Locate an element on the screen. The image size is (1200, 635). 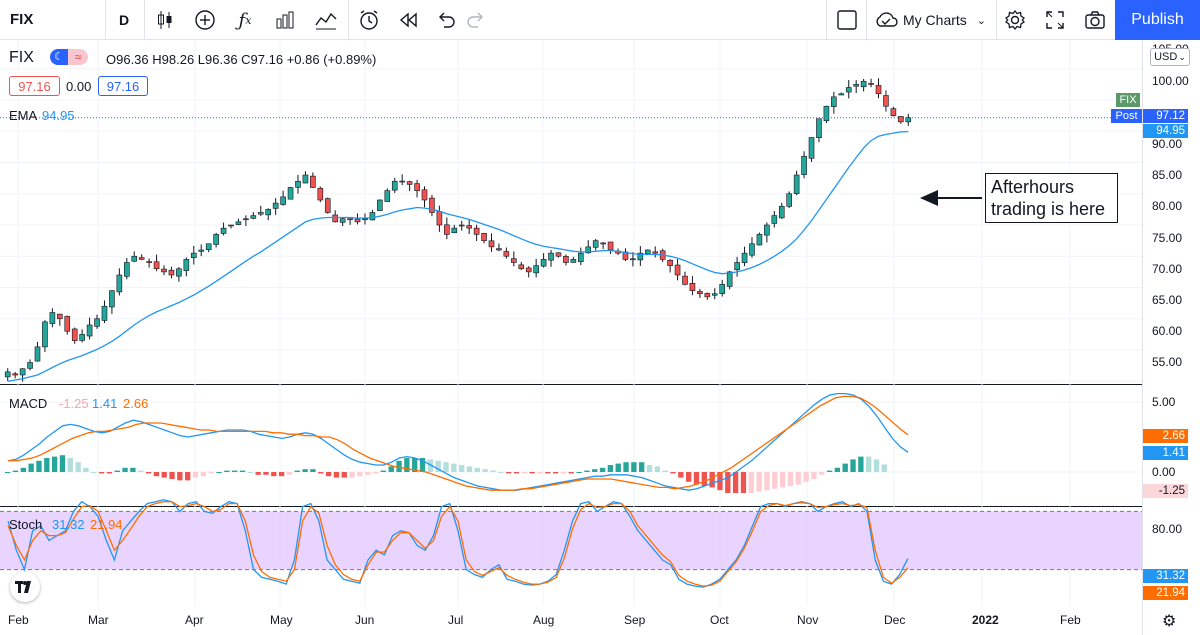
interval-button: D is located at coordinates (124, 20).